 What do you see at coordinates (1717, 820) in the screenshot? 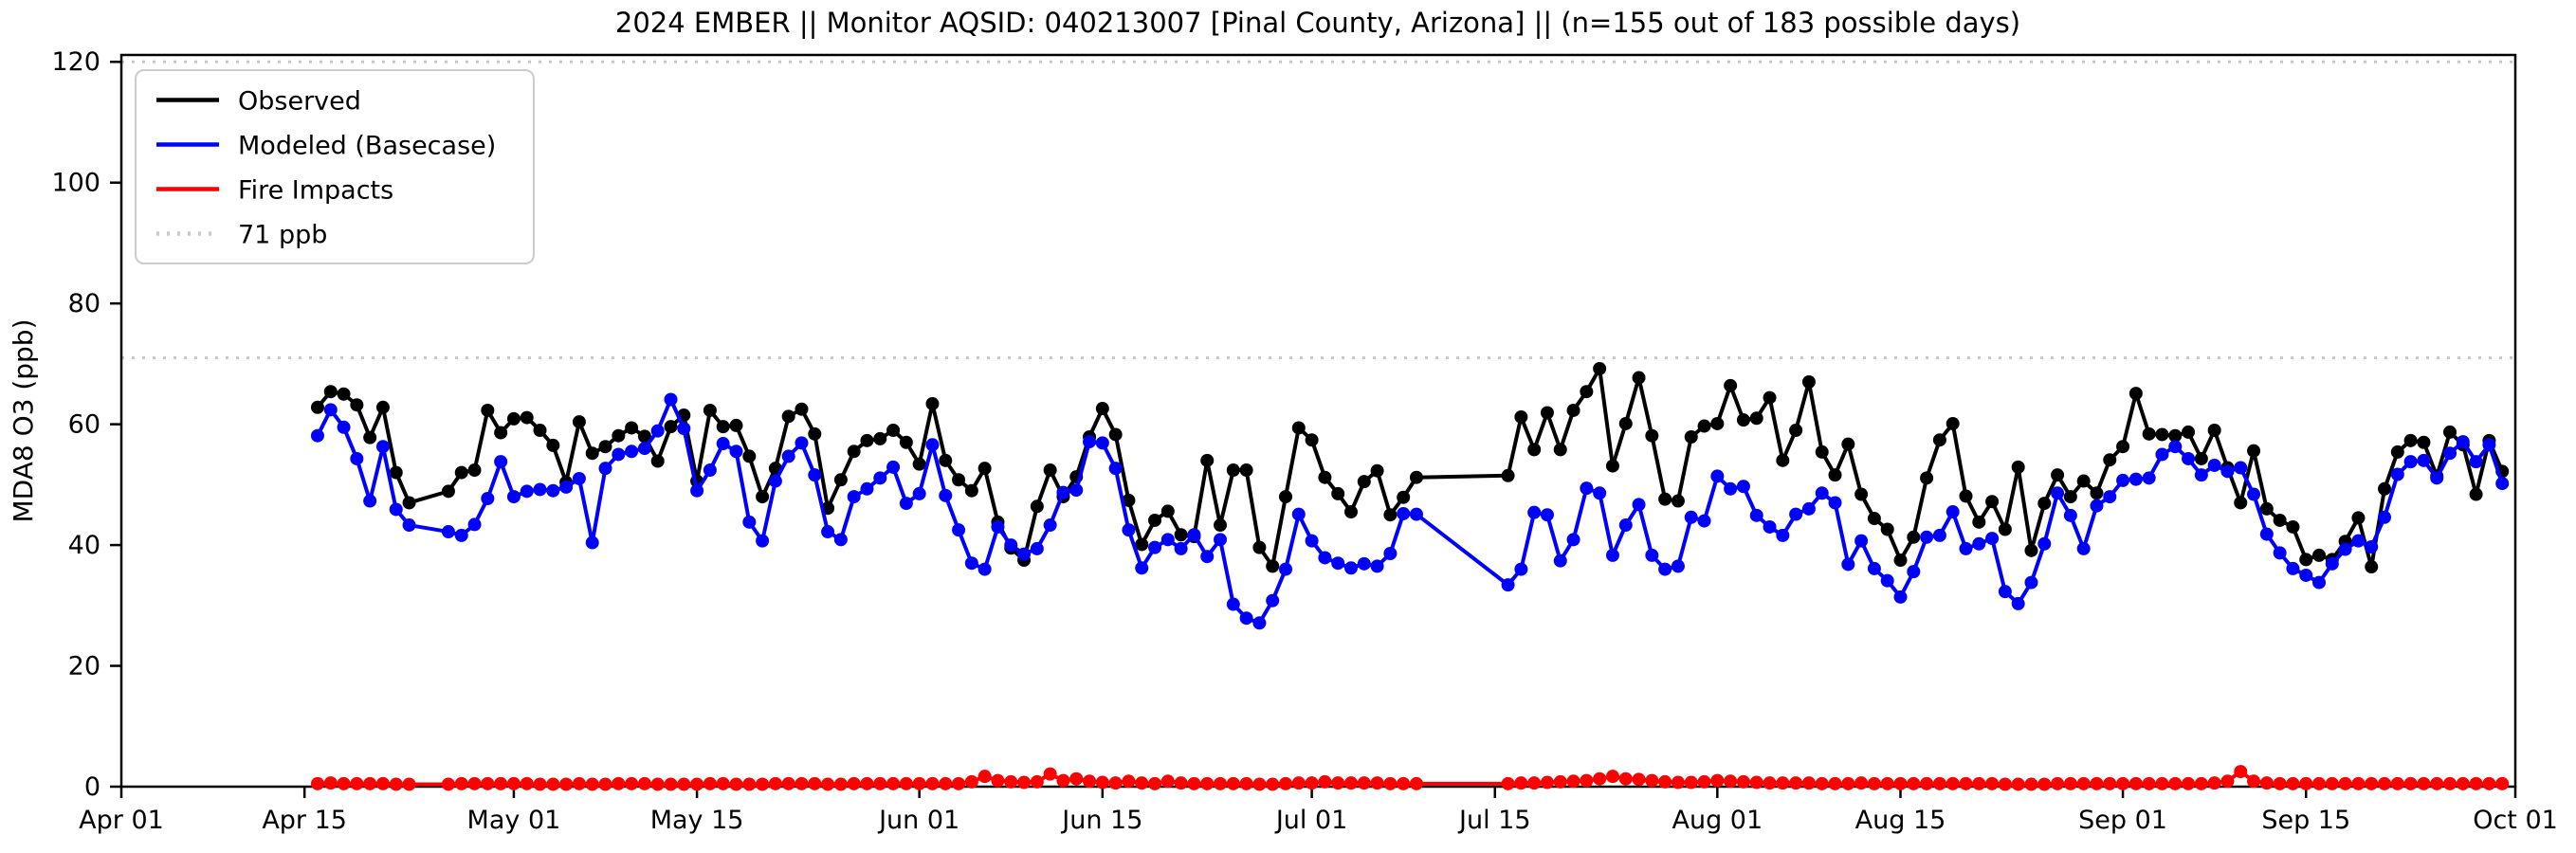
I see `x-tick-label: Aug 01` at bounding box center [1717, 820].